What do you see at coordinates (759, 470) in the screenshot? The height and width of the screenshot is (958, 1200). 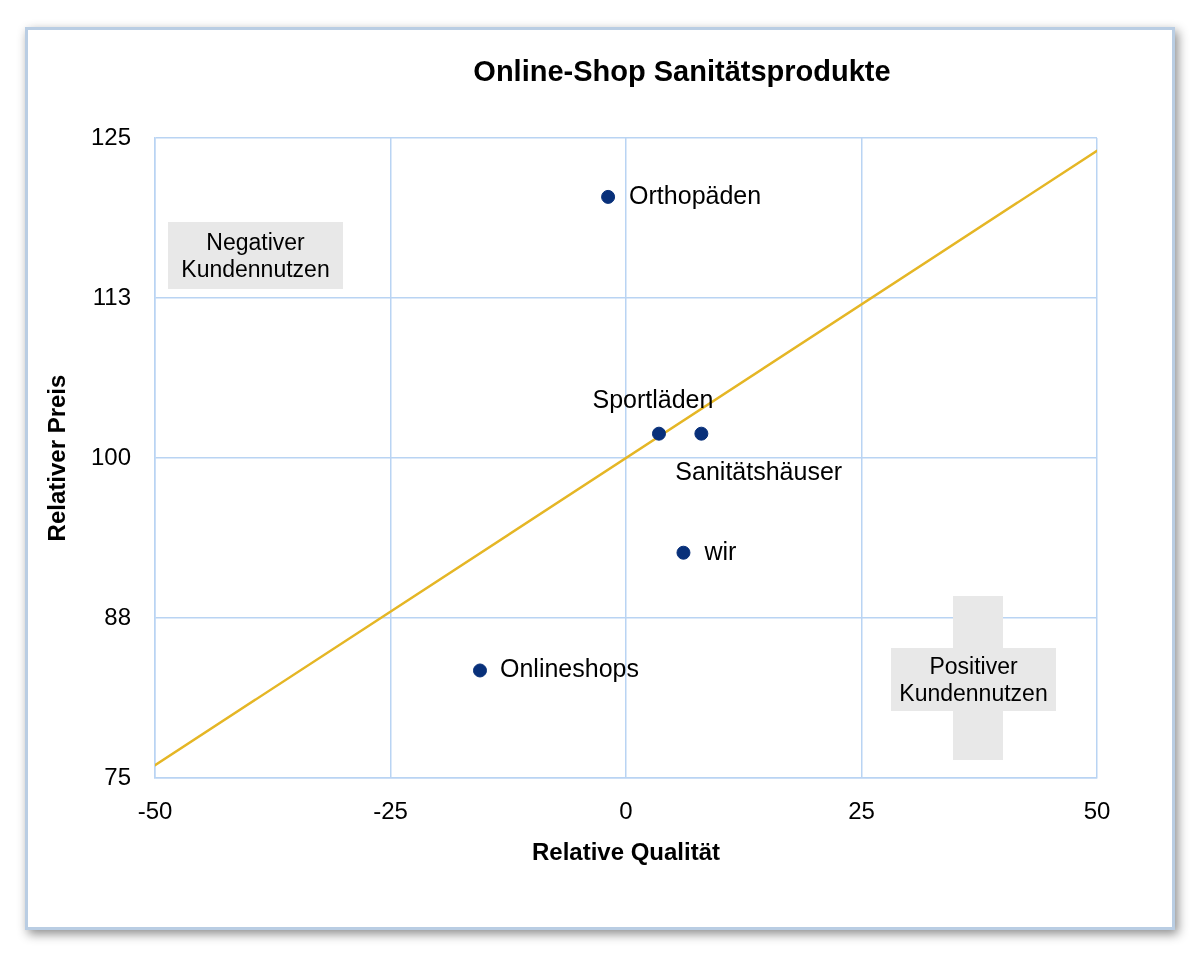 I see `series-label: Sanitätshäuser` at bounding box center [759, 470].